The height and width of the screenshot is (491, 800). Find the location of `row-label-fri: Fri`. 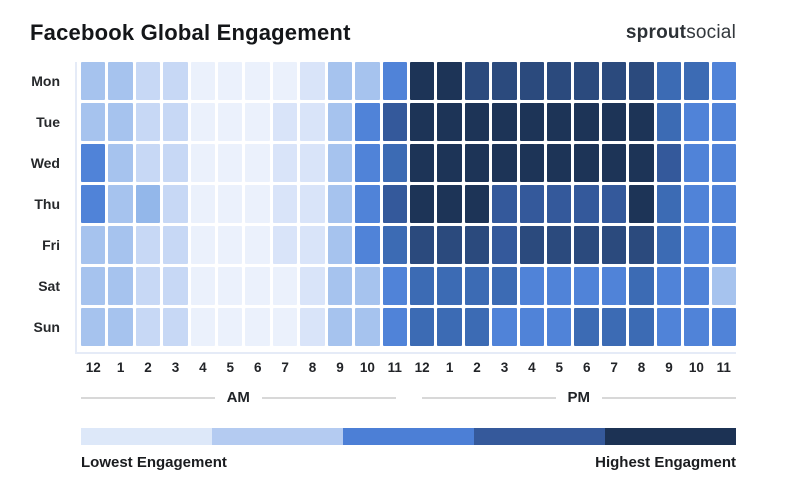

row-label-fri: Fri is located at coordinates (51, 245).